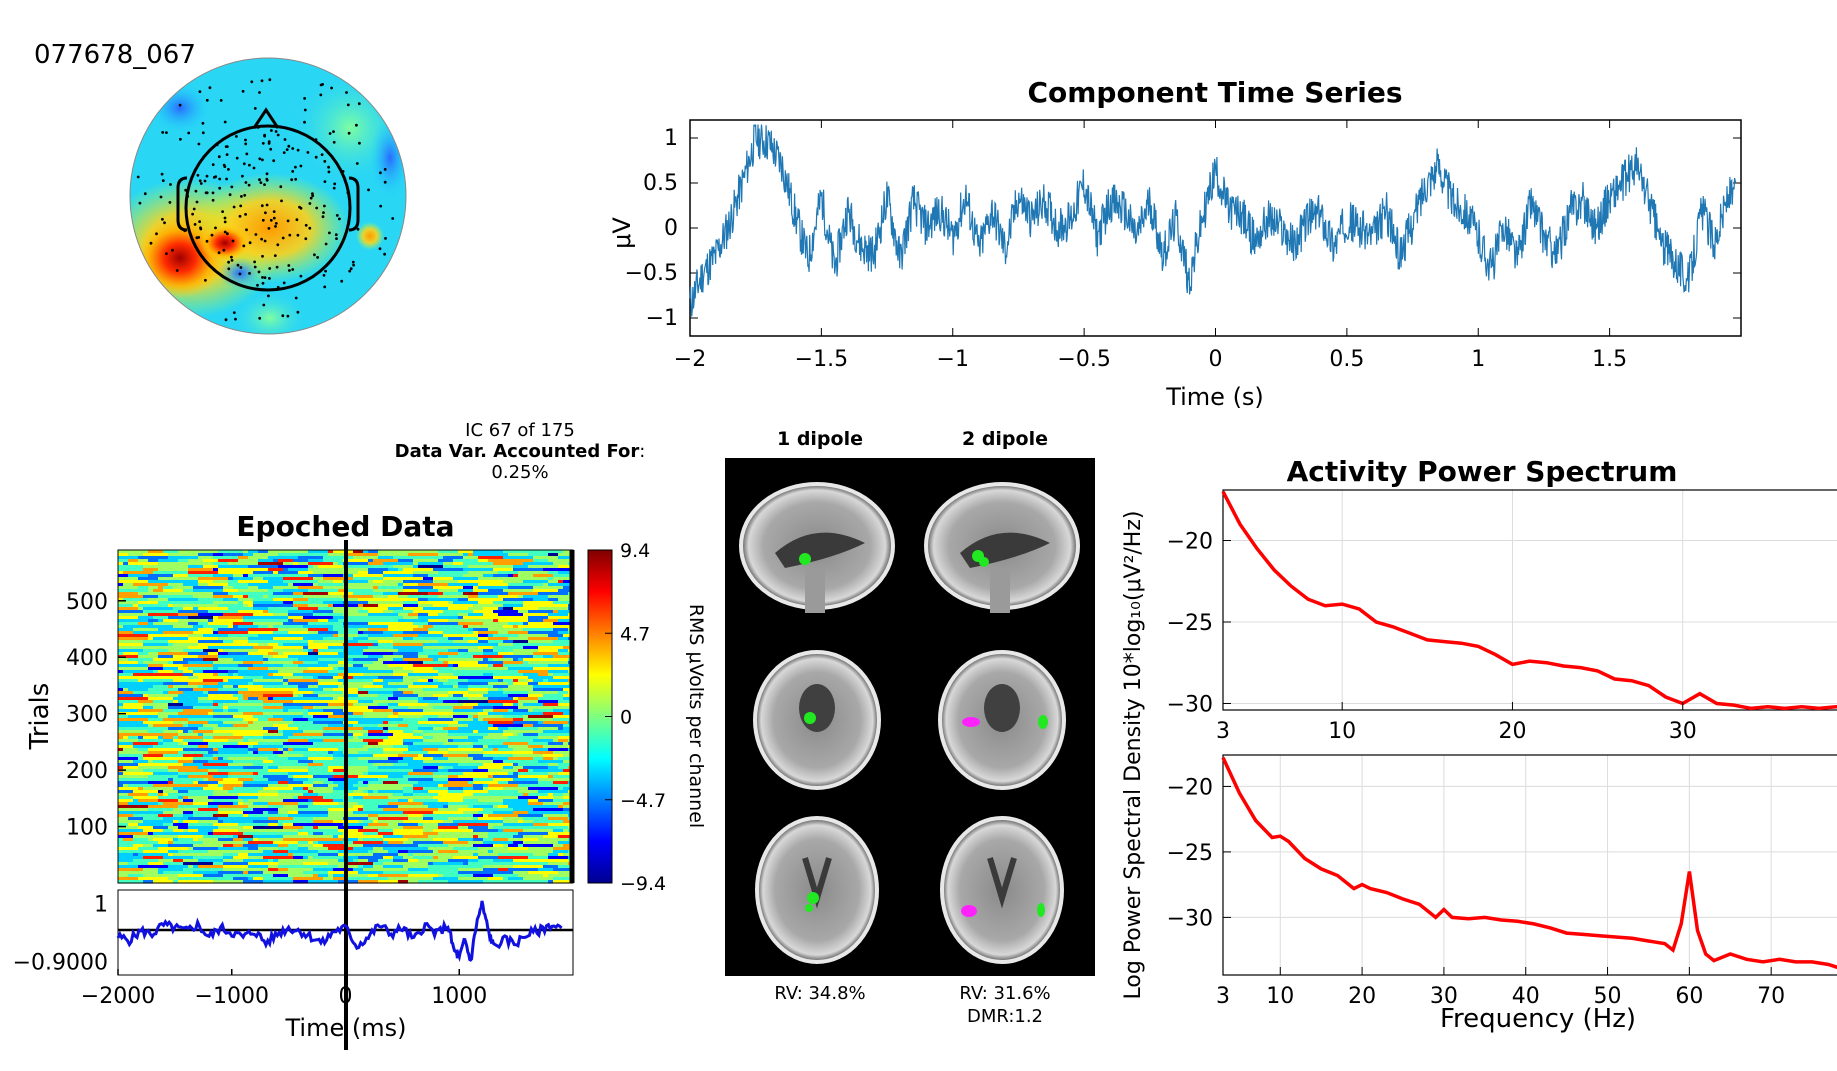 The width and height of the screenshot is (1837, 1071). What do you see at coordinates (1214, 397) in the screenshot?
I see `timeseries-xlabel: Time (s)` at bounding box center [1214, 397].